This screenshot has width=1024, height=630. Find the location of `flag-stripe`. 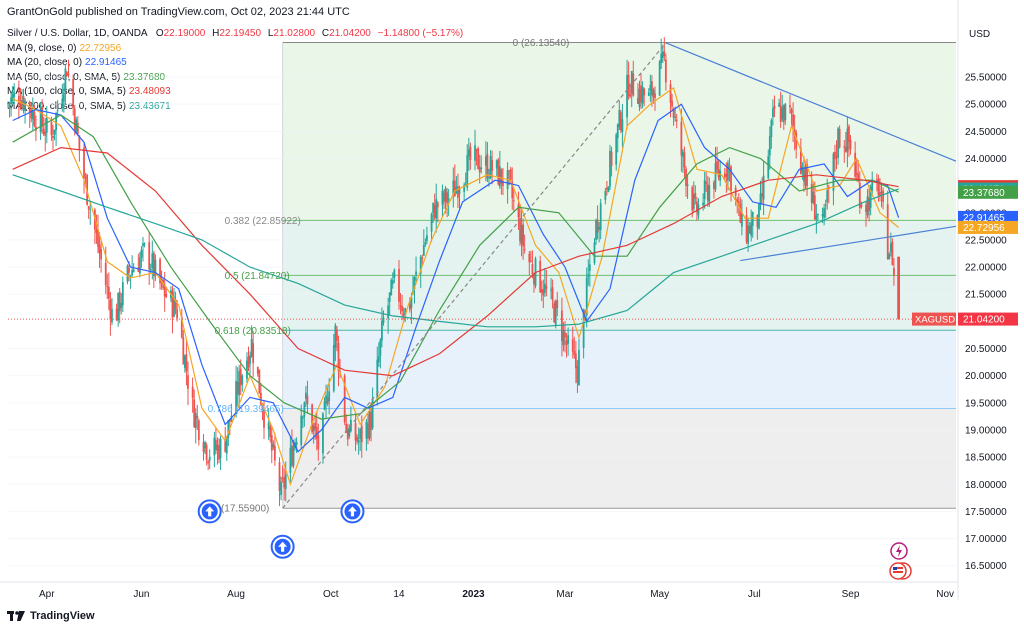

flag-stripe is located at coordinates (898, 568).